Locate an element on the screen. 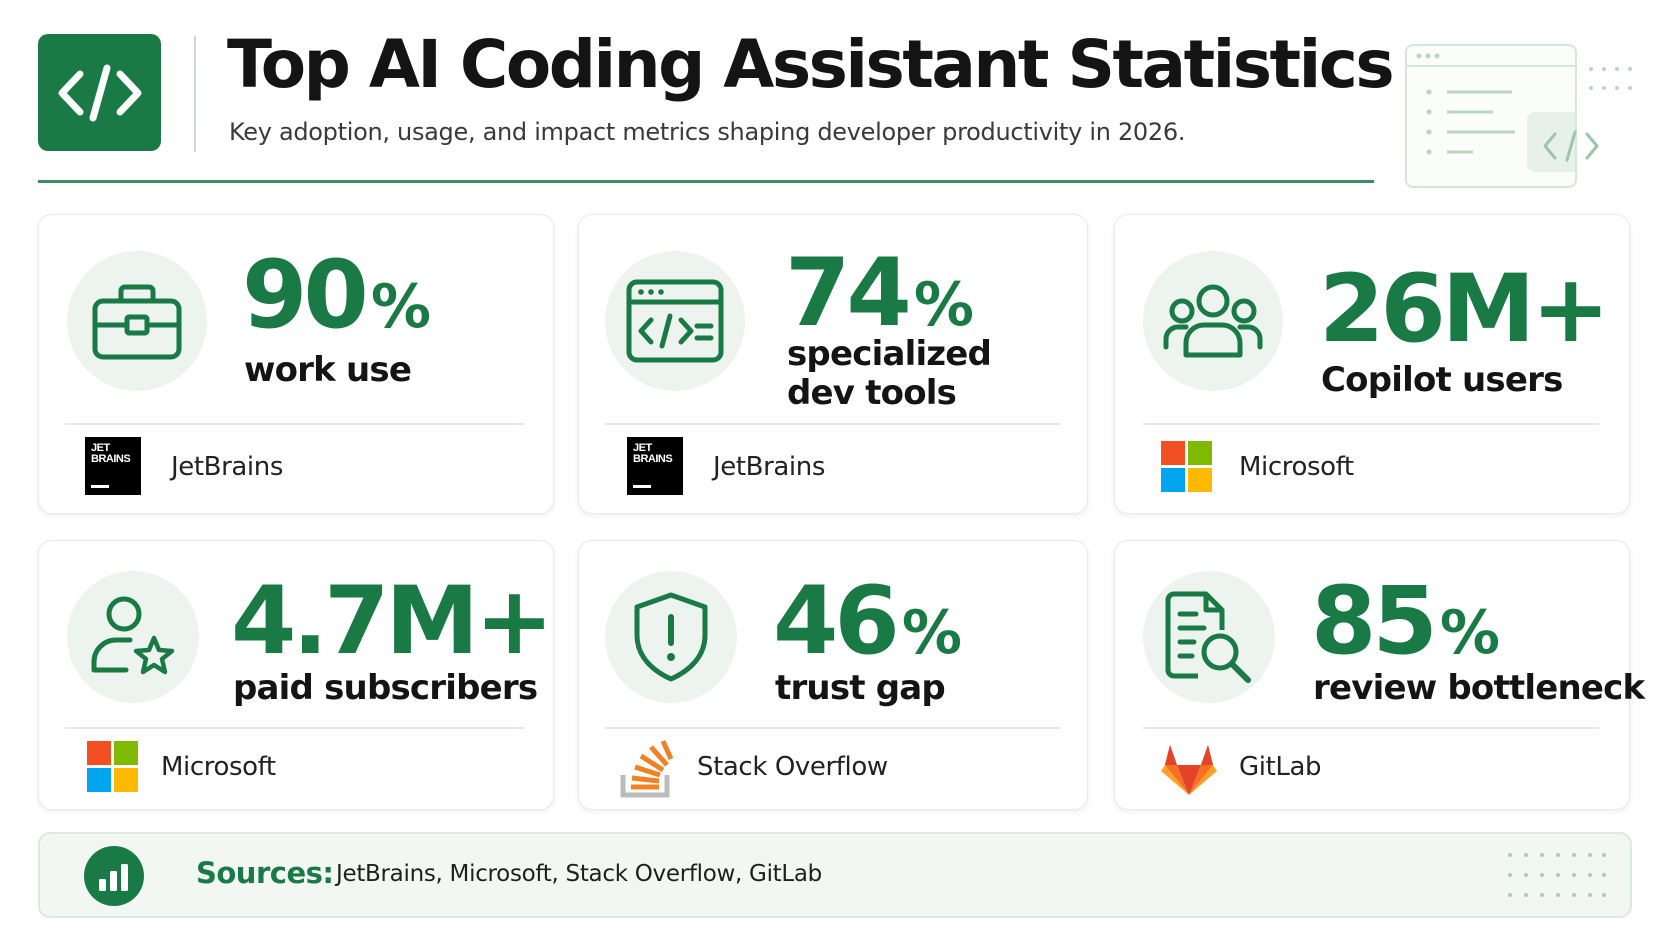  bar-chart-icon is located at coordinates (113, 877).